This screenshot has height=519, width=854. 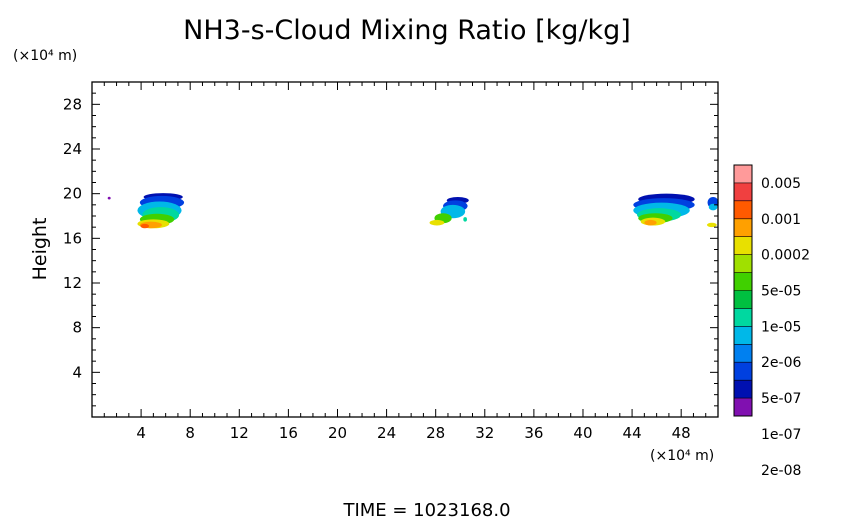 I want to click on x-tick-labels: 4 8 12 16 20 24 28 32 36 40 44 48, so click(x=413, y=433).